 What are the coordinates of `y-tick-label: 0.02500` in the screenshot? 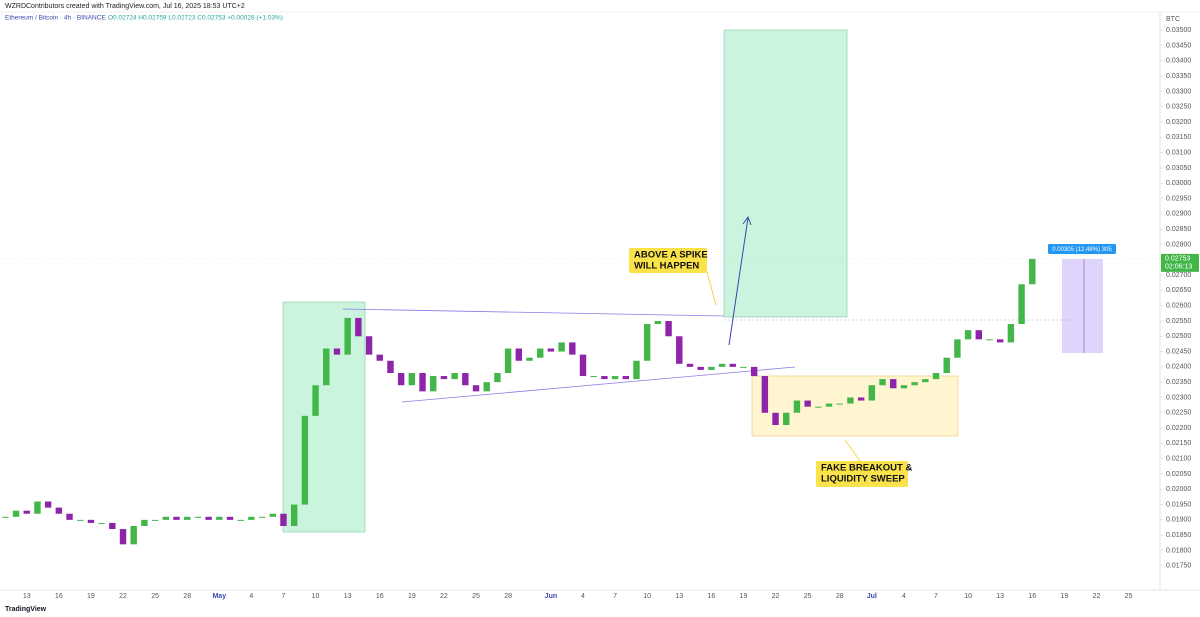 It's located at (1178, 336).